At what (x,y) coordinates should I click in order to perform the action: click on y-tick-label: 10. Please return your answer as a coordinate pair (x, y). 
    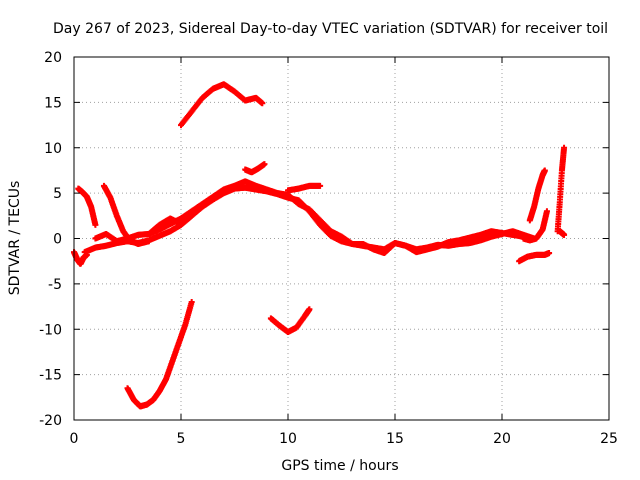
    Looking at the image, I should click on (53, 149).